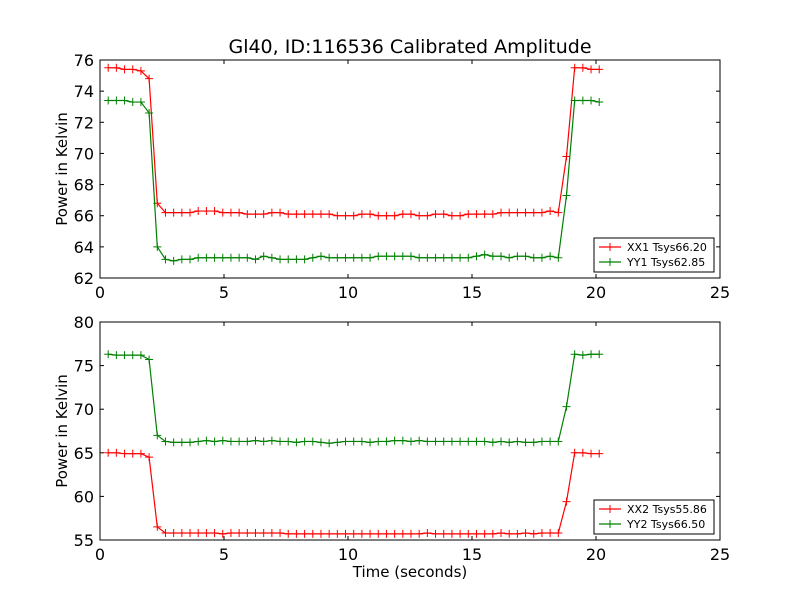 This screenshot has height=600, width=800. I want to click on x-tick-label: 0, so click(100, 554).